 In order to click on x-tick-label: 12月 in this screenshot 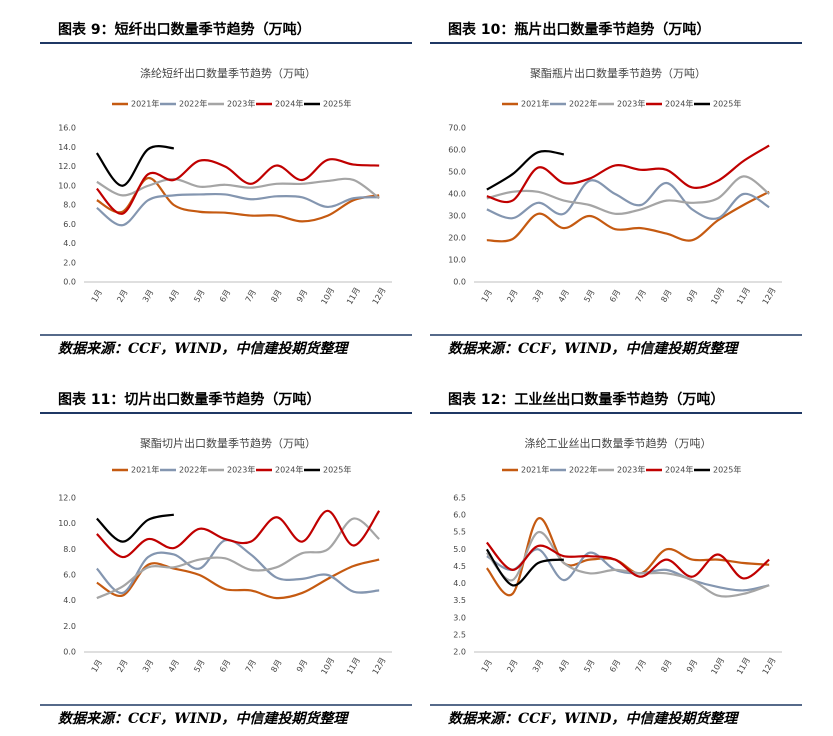, I will do `click(379, 296)`.